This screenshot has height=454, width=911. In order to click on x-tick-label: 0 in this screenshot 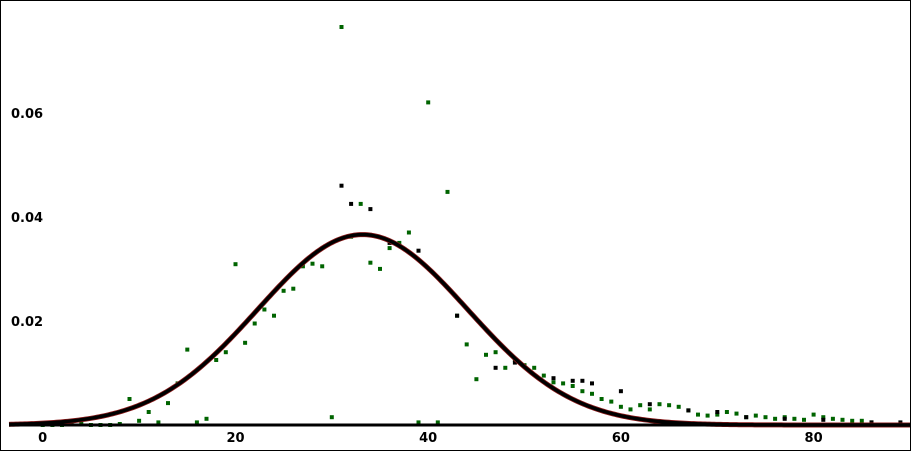, I will do `click(42, 438)`.